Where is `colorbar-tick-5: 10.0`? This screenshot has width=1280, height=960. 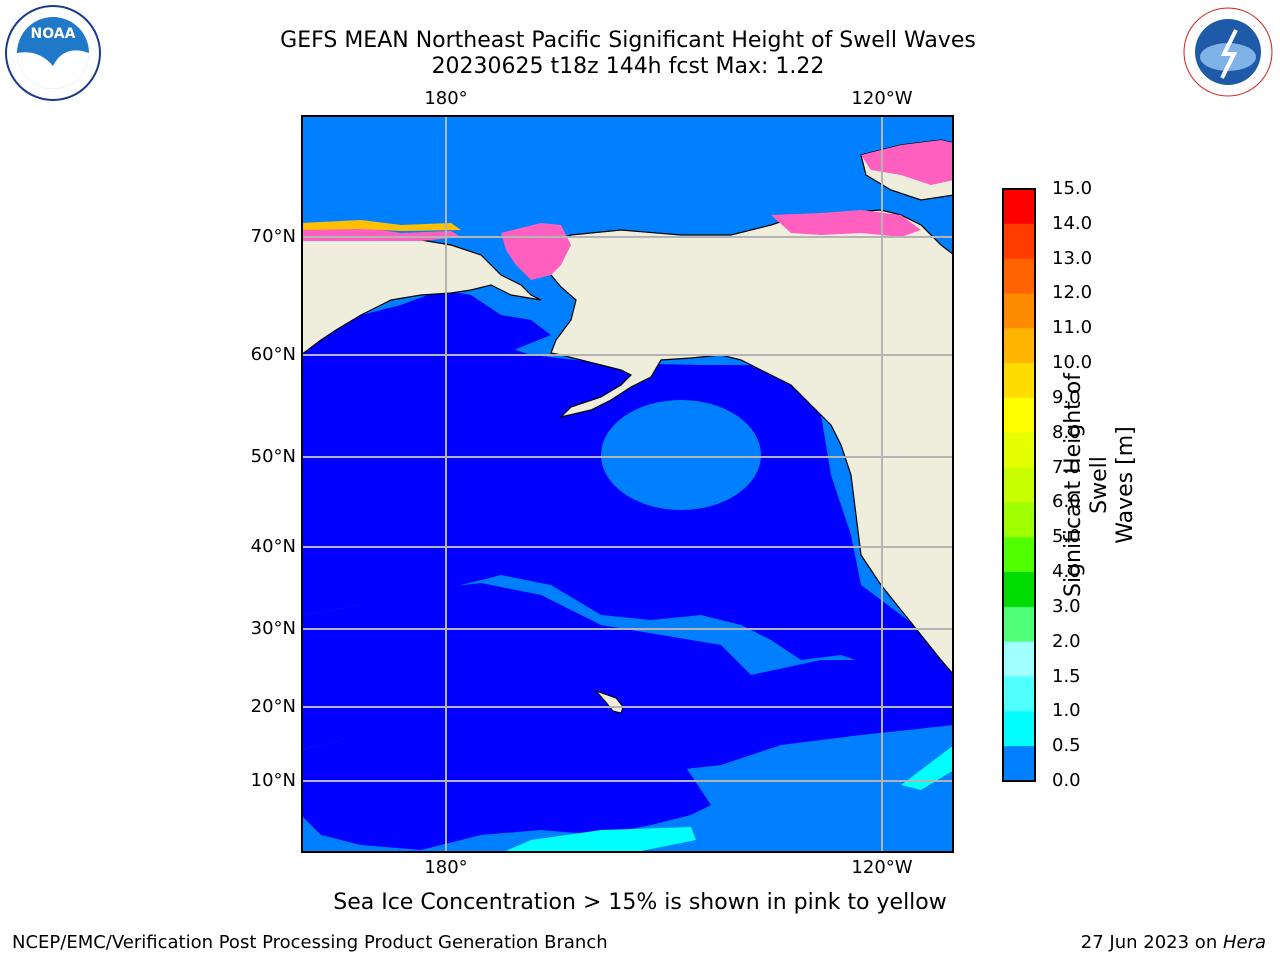
colorbar-tick-5: 10.0 is located at coordinates (1072, 363).